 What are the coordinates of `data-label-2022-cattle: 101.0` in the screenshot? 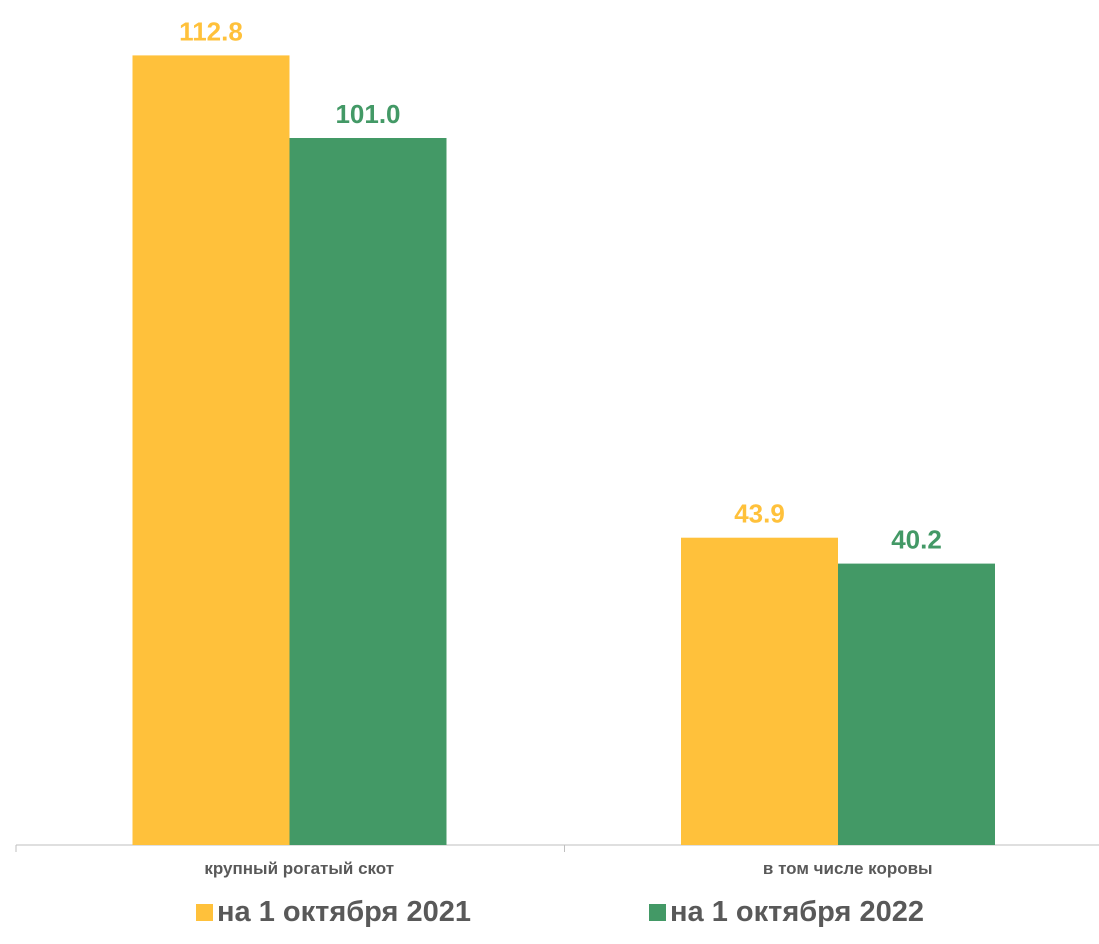 It's located at (367, 114).